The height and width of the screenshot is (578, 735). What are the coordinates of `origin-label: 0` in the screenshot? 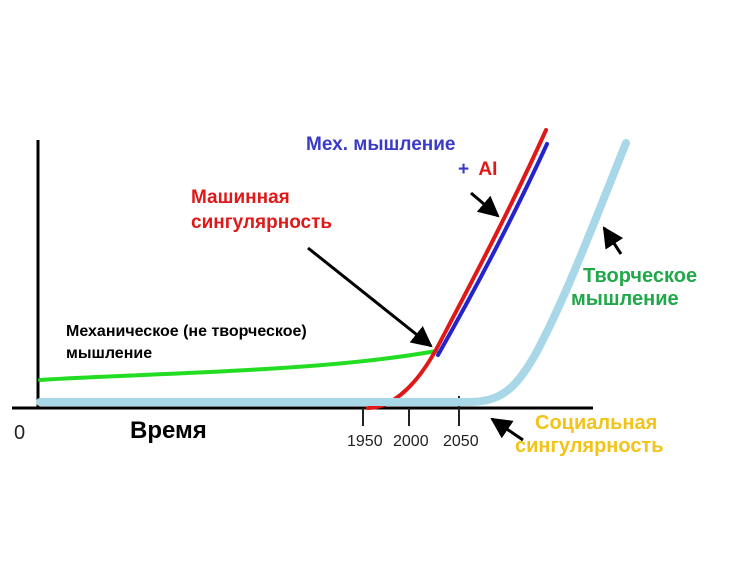 It's located at (20, 433).